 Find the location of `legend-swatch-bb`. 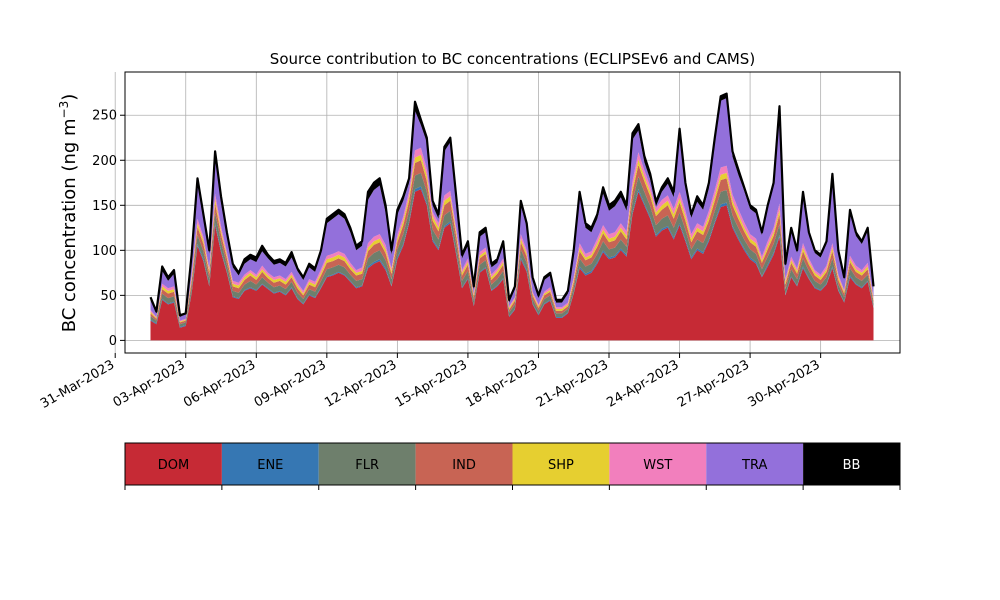

legend-swatch-bb is located at coordinates (851, 464).